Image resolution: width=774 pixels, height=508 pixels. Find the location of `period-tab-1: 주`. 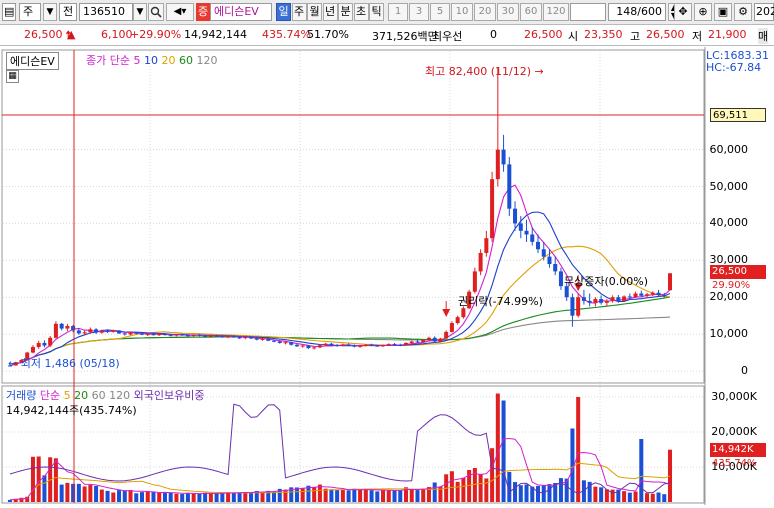

period-tab-1: 주 is located at coordinates (299, 12).